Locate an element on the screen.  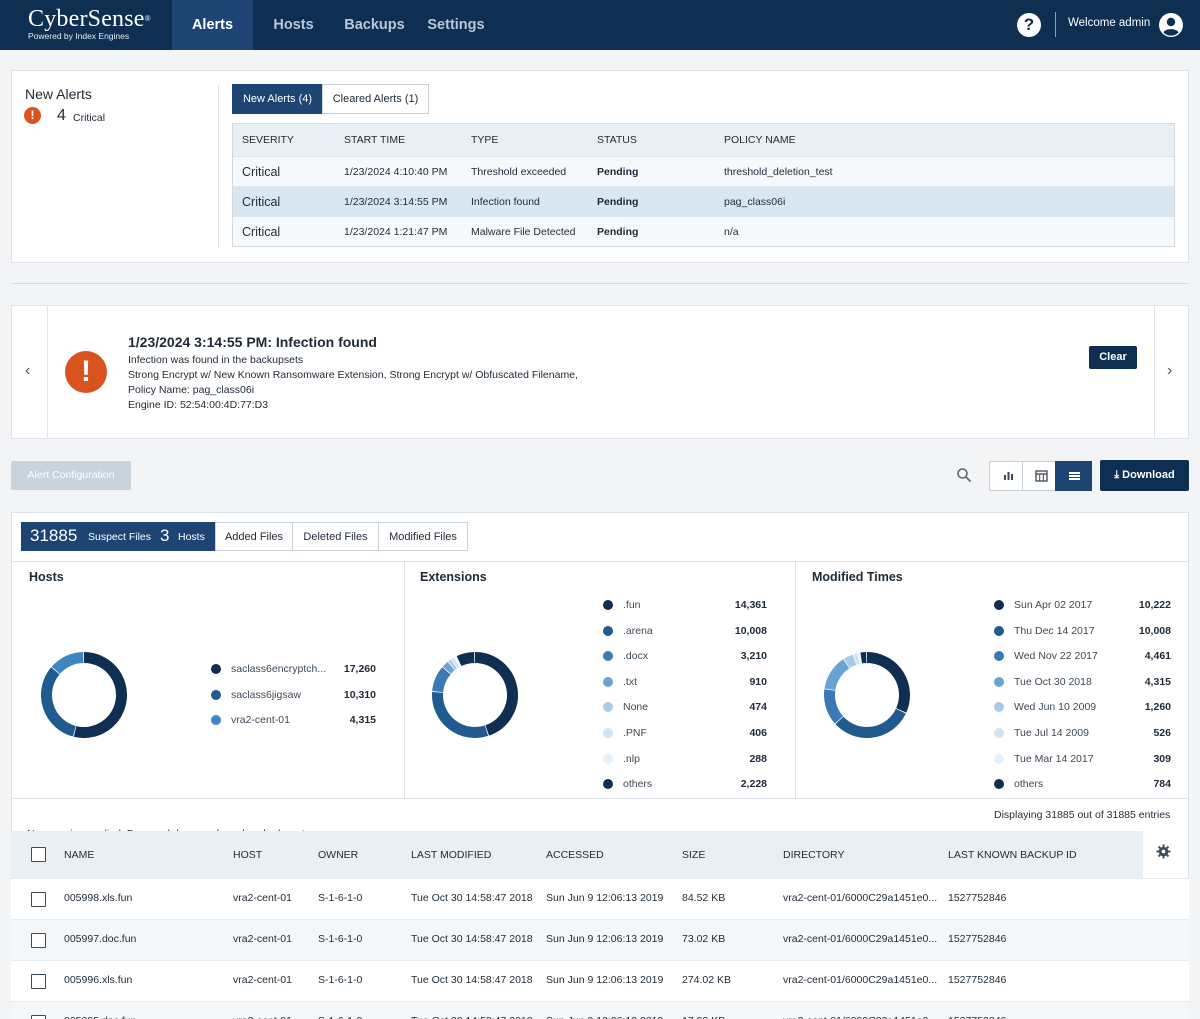
user-avatar-icon is located at coordinates (1171, 25).